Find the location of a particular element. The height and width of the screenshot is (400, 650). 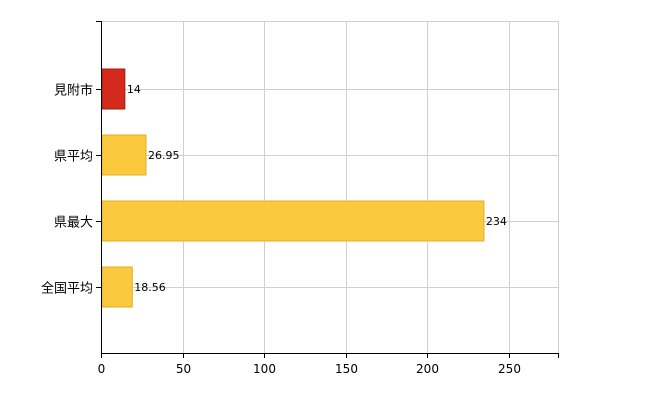

x-tick-label-200: 200 is located at coordinates (427, 369).